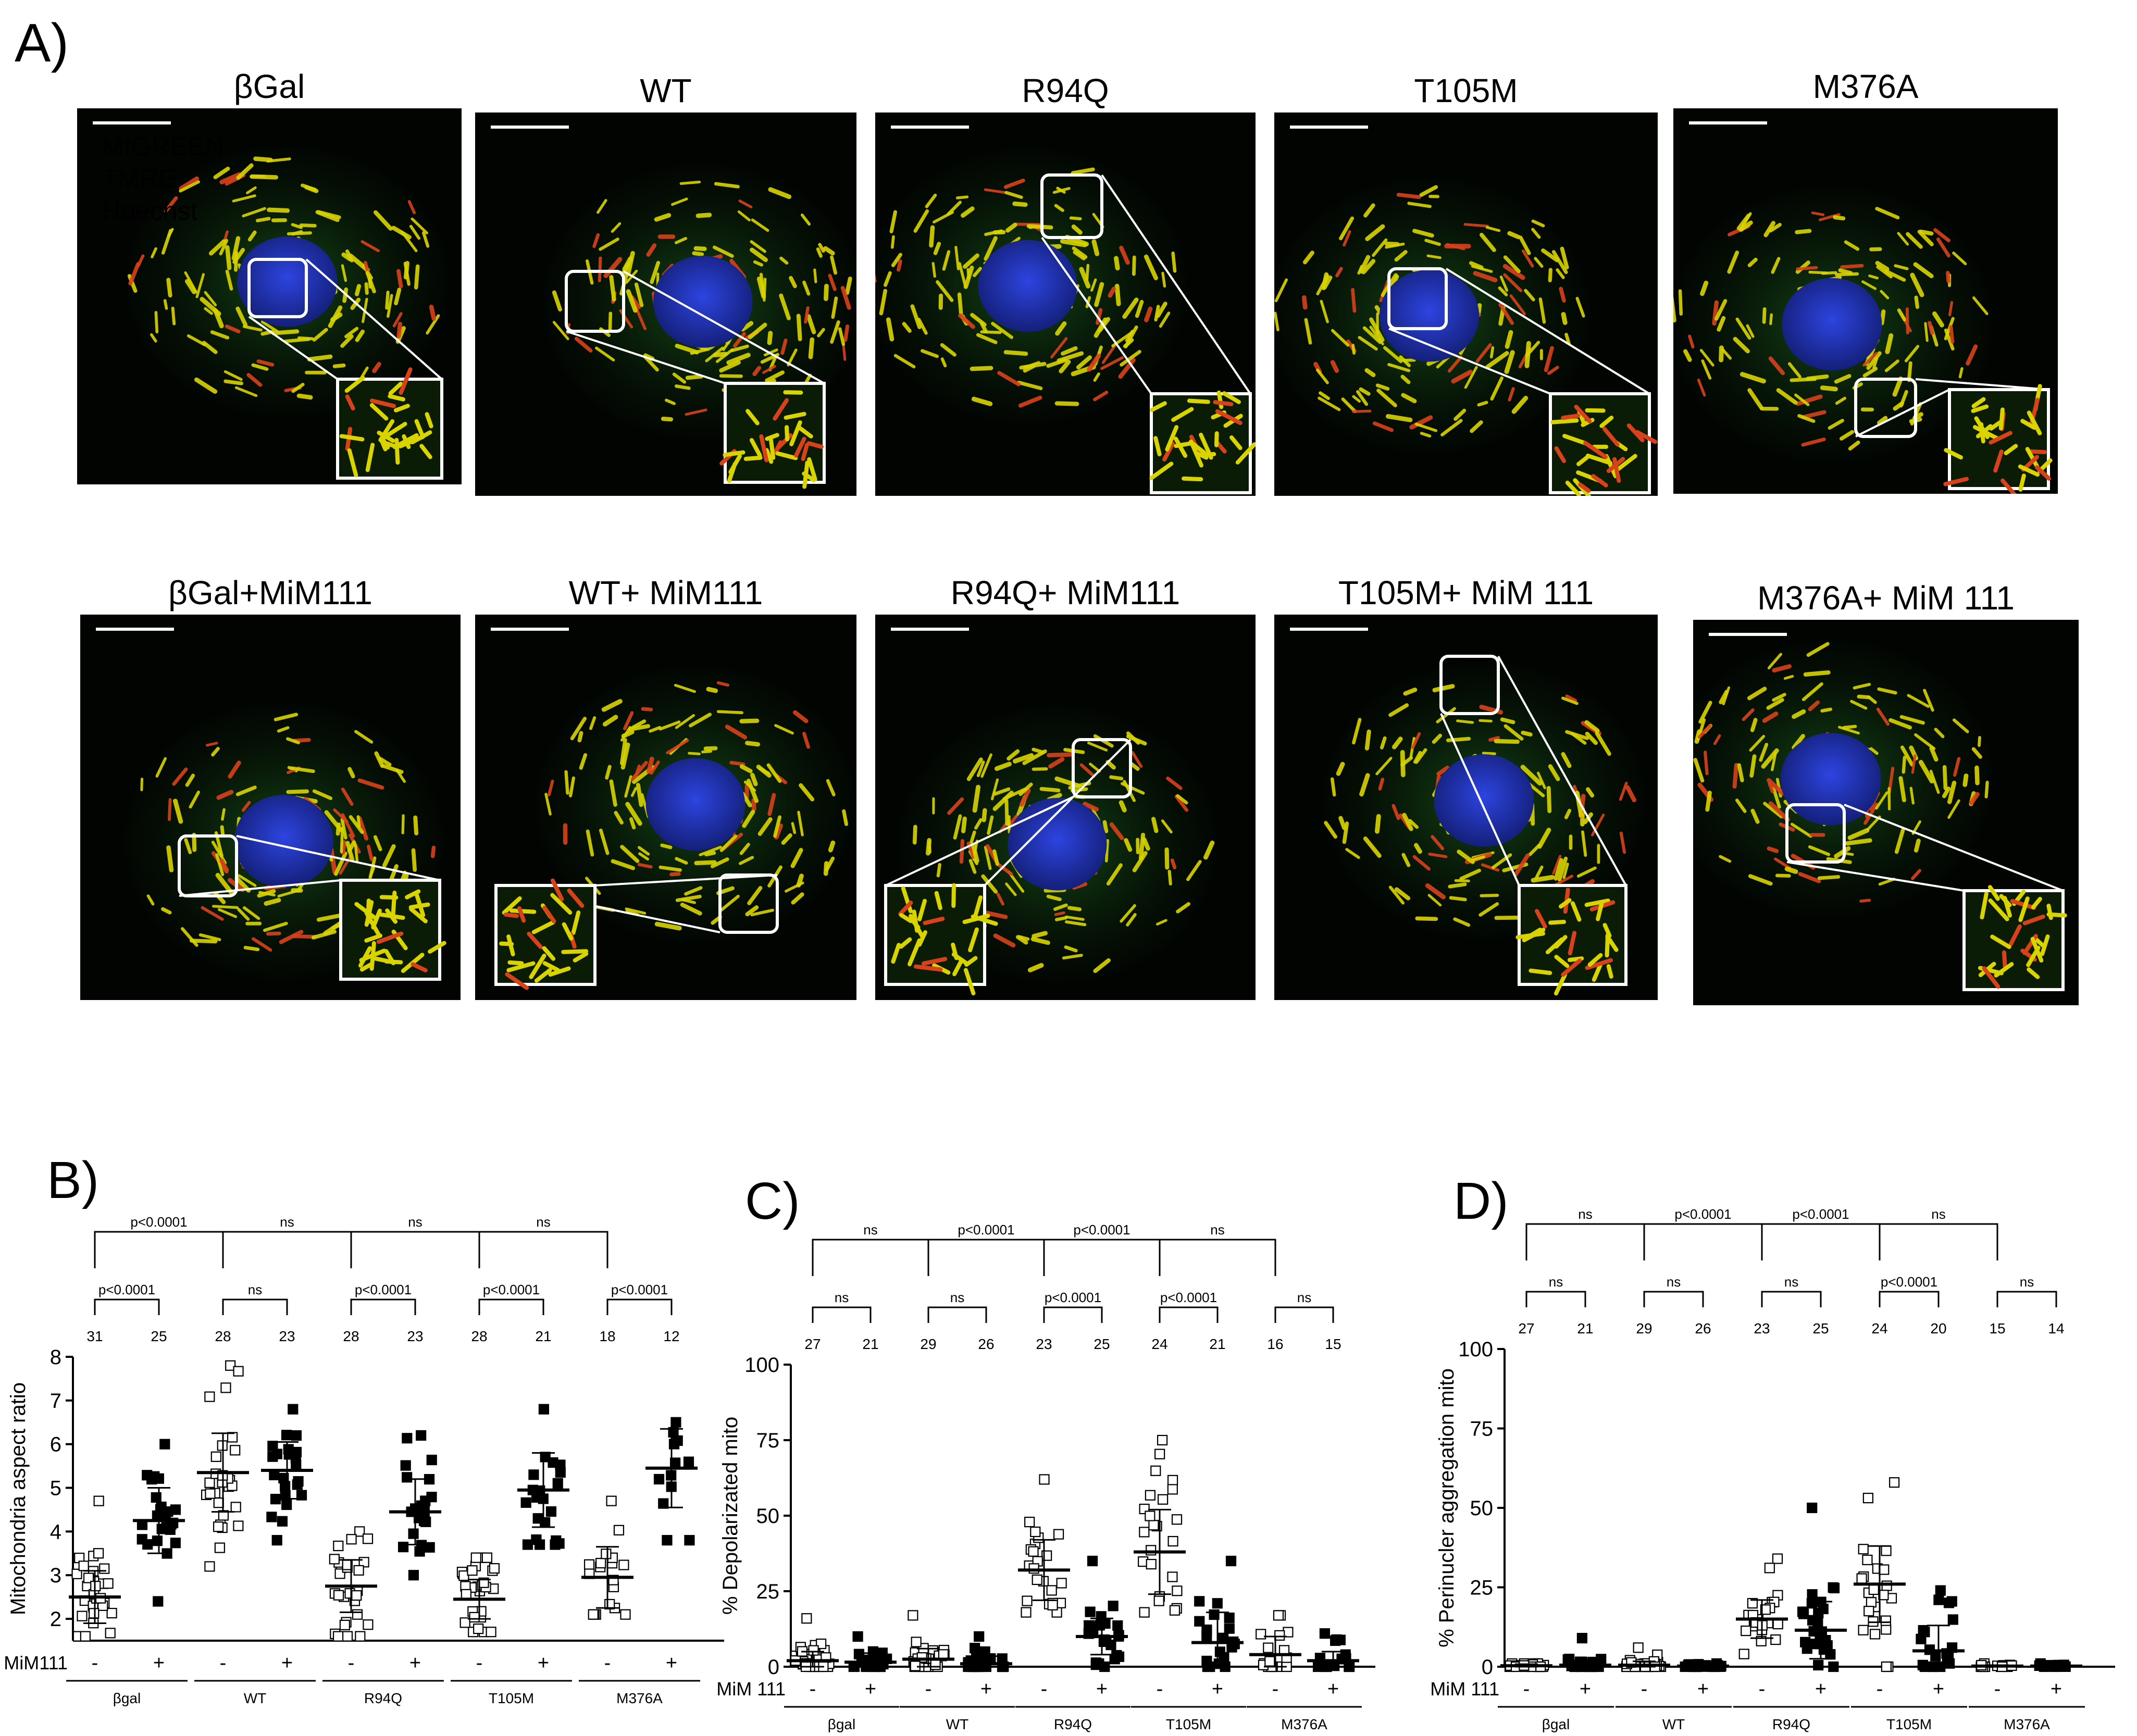 This screenshot has height=1736, width=2137. Describe the element at coordinates (751, 1689) in the screenshot. I see `treatment-label: MiM 111` at that location.